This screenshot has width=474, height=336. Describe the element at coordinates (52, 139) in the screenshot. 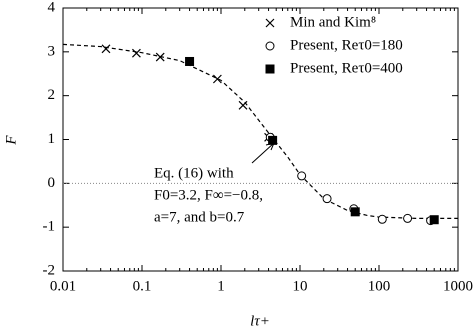

I see `y-tick-label: 1` at that location.